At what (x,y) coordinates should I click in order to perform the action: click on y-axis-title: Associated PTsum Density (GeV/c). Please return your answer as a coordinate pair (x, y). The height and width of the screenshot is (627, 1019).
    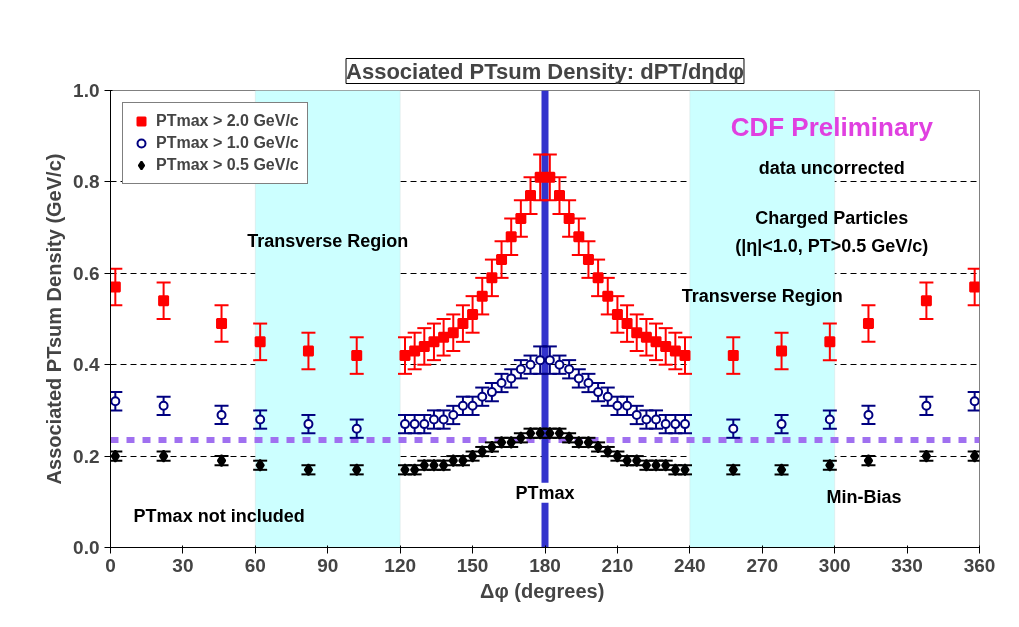
    Looking at the image, I should click on (54, 319).